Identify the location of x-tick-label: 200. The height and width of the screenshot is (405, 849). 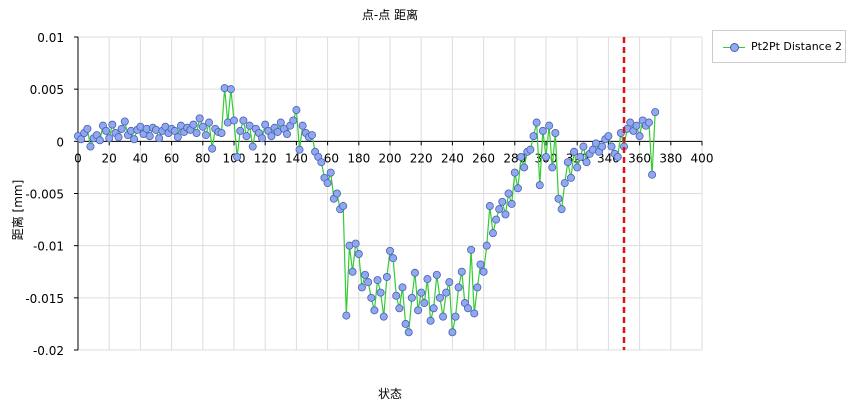
(390, 158).